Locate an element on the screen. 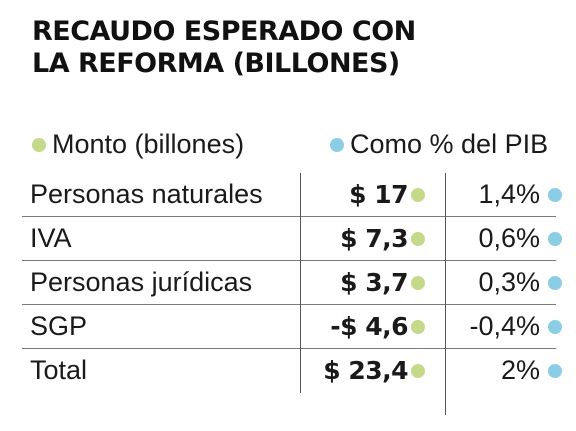 The height and width of the screenshot is (431, 576). row-label: Personas naturales is located at coordinates (146, 193).